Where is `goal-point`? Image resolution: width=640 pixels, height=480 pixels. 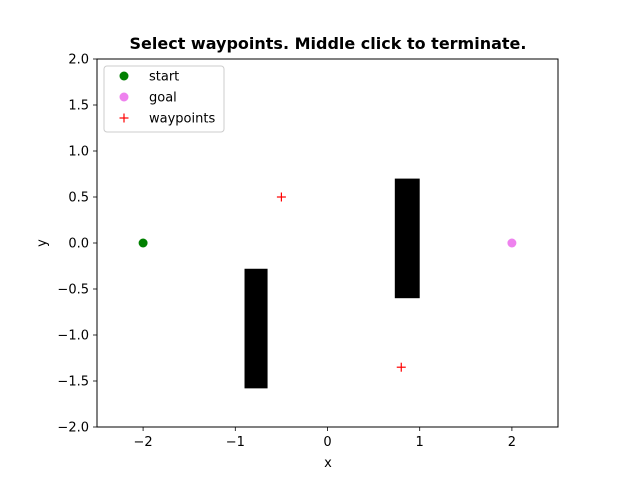 goal-point is located at coordinates (512, 243).